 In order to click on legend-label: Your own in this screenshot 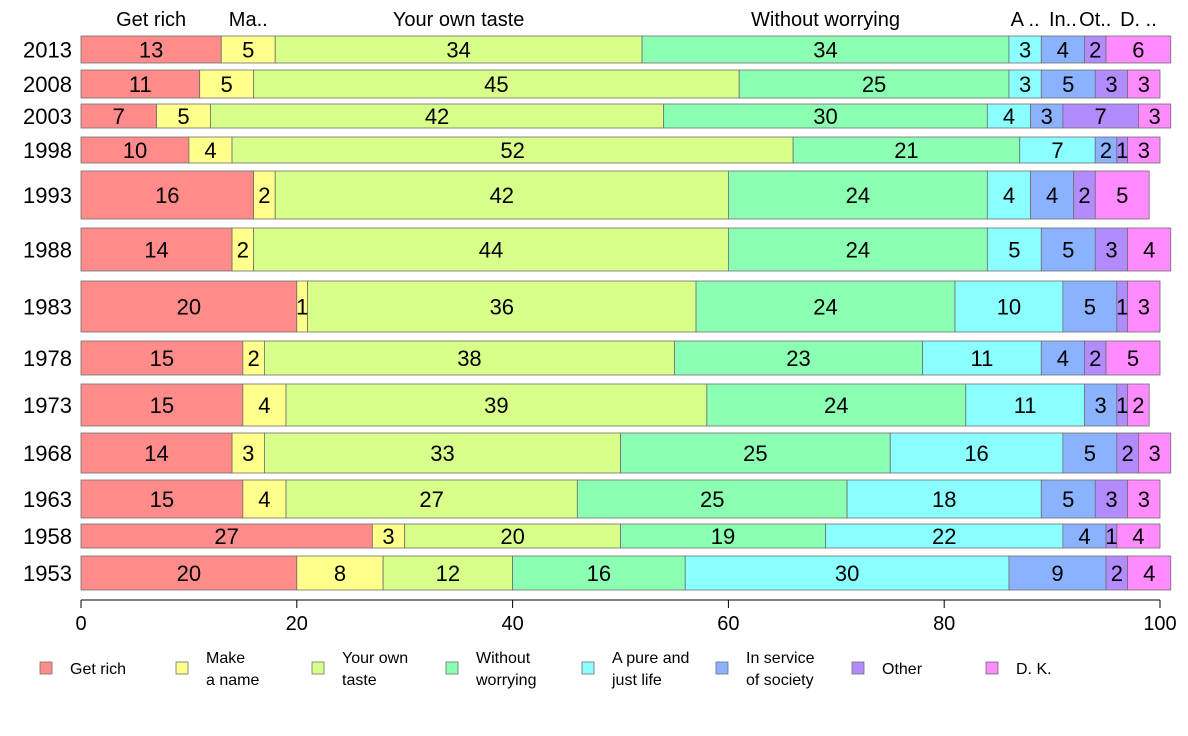, I will do `click(375, 658)`.